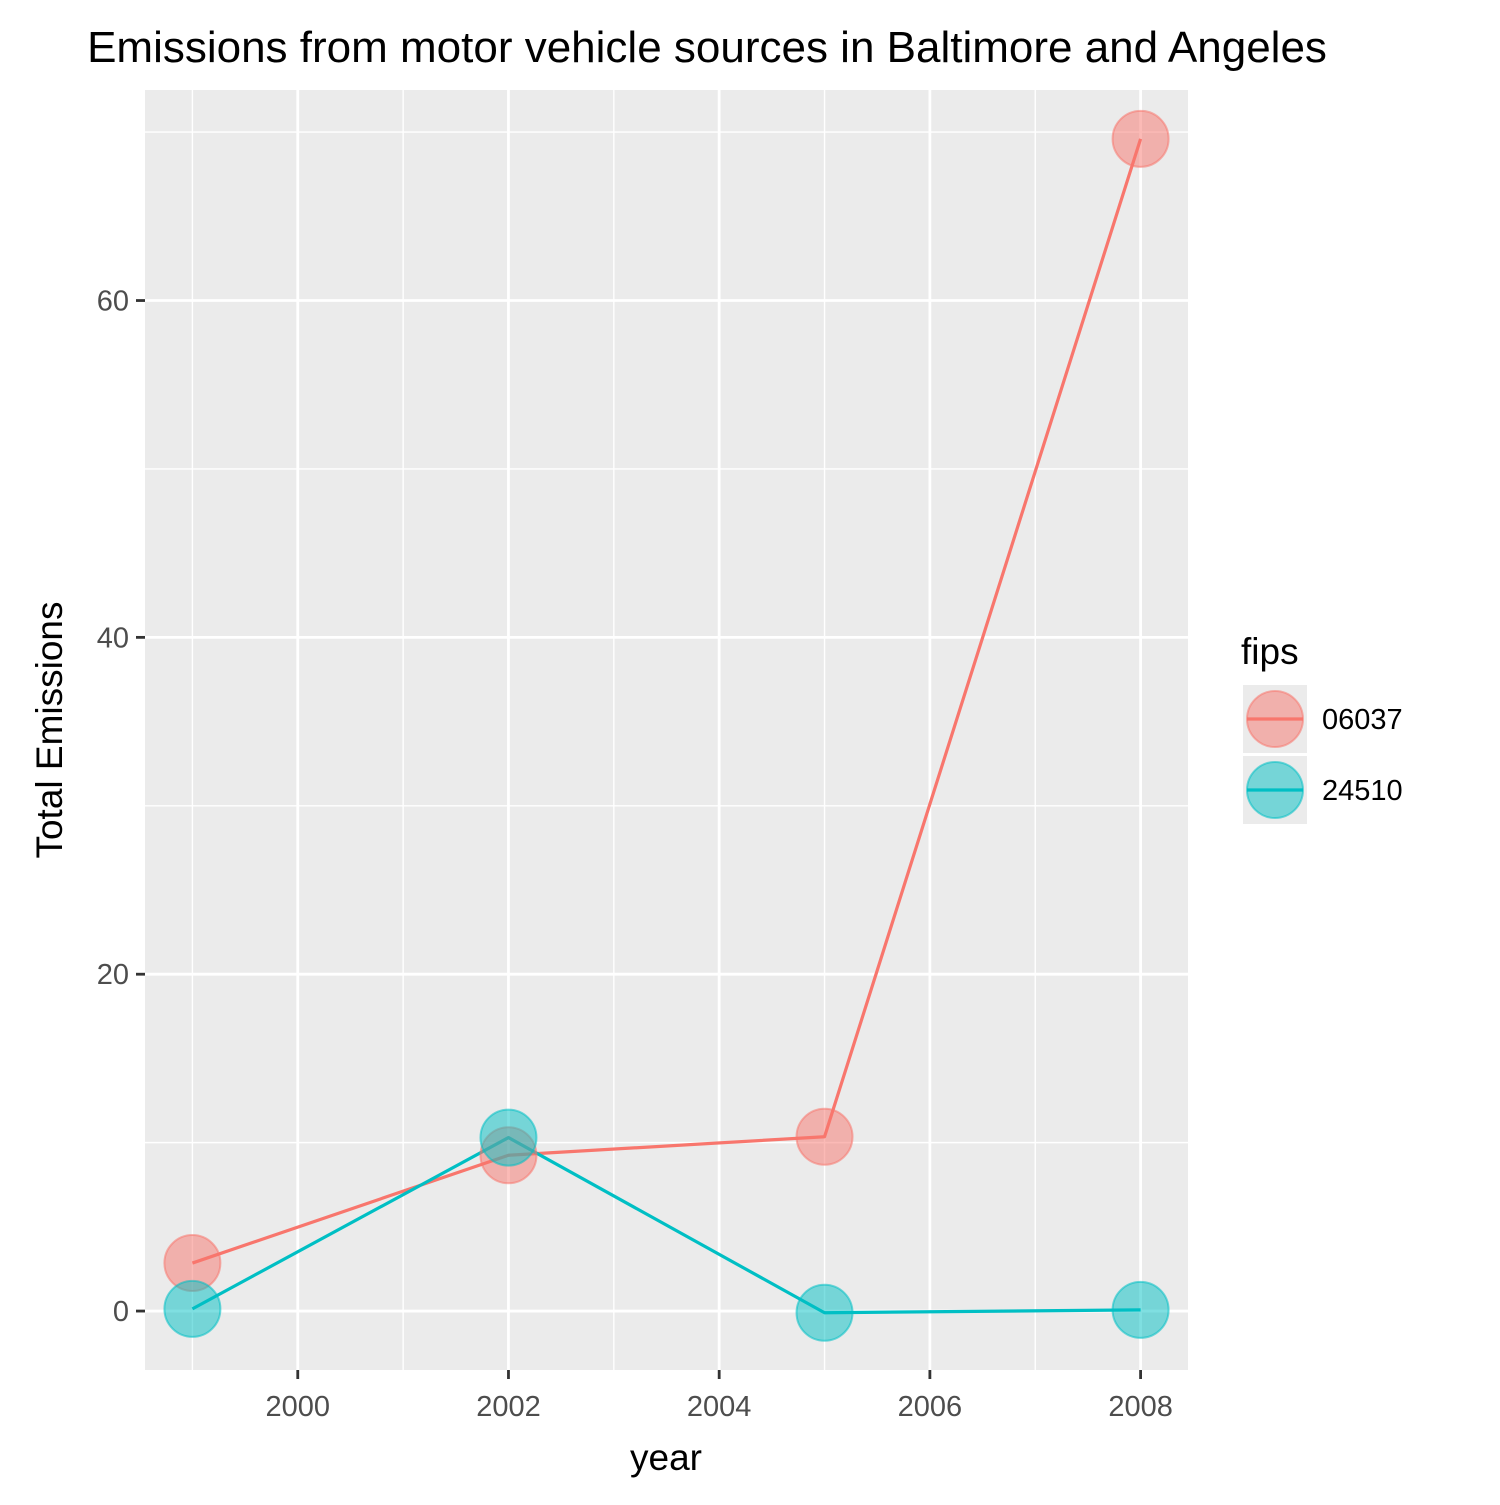  I want to click on x-tick-label: 2008, so click(1140, 1407).